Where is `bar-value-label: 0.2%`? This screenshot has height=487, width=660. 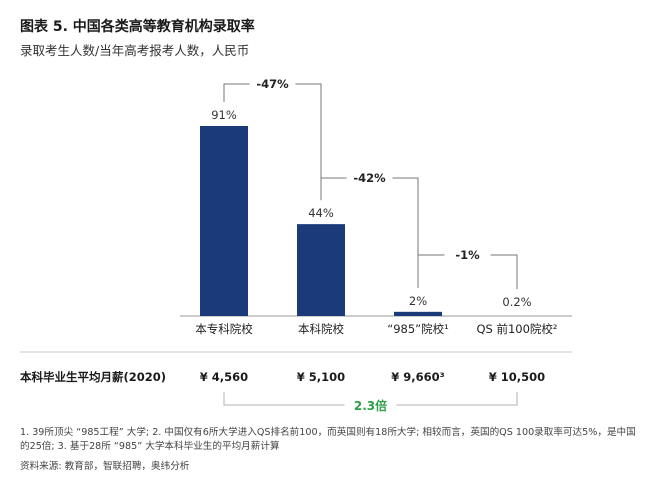
bar-value-label: 0.2% is located at coordinates (516, 302).